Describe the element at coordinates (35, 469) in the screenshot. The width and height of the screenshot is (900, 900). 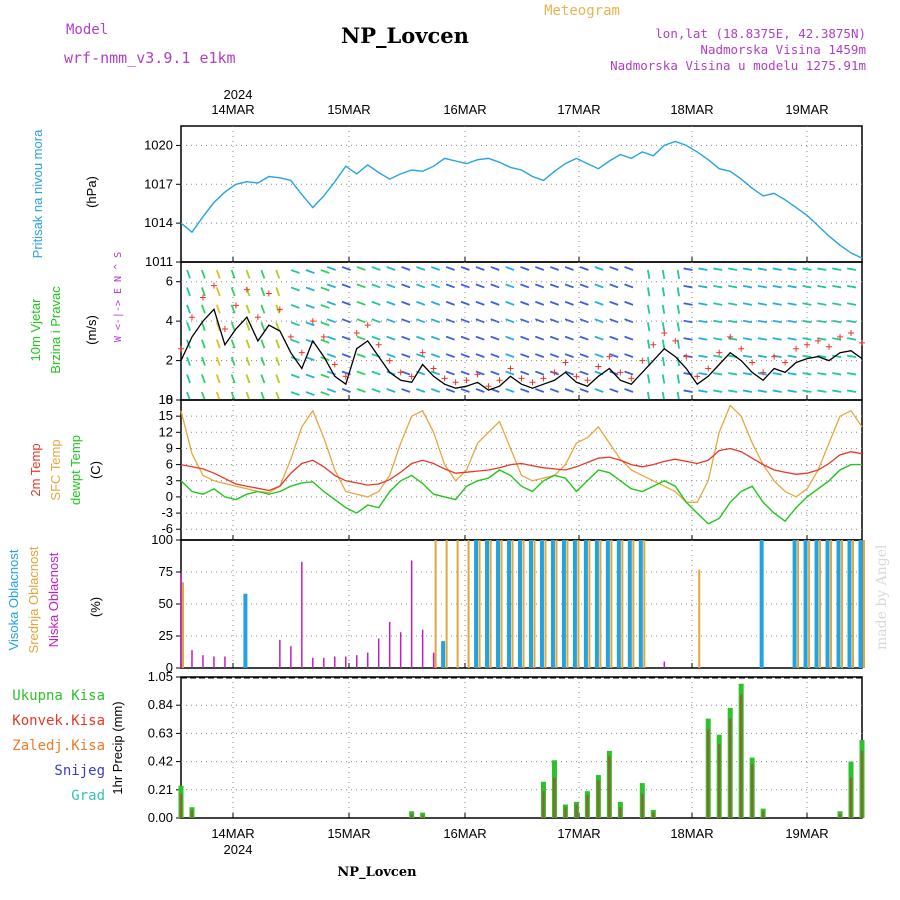
I see `t2m-ylabel: 2m Temp` at that location.